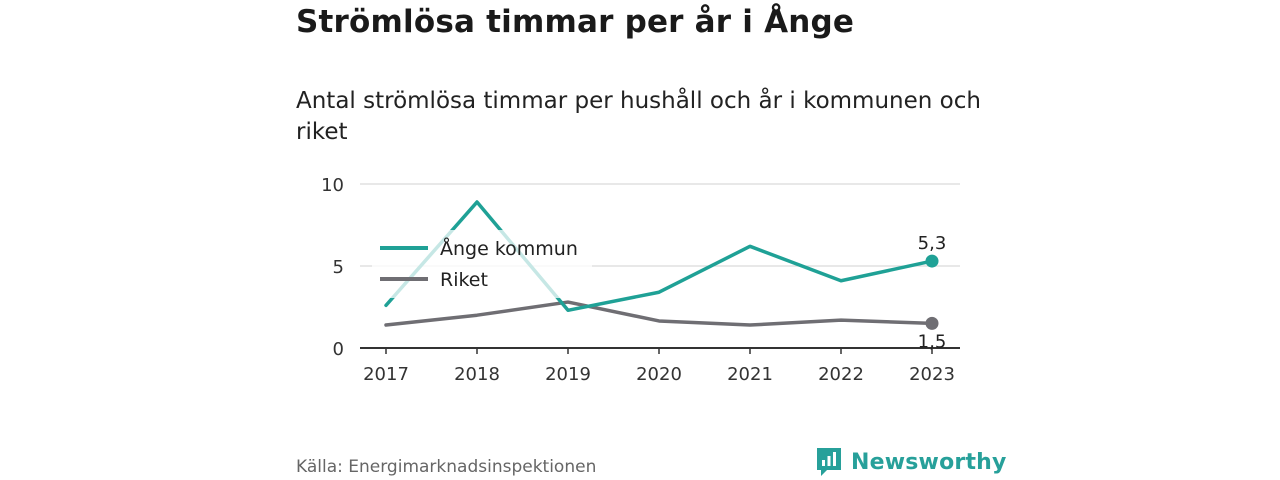 The height and width of the screenshot is (480, 1280). I want to click on x-tick-label: 2017, so click(386, 374).